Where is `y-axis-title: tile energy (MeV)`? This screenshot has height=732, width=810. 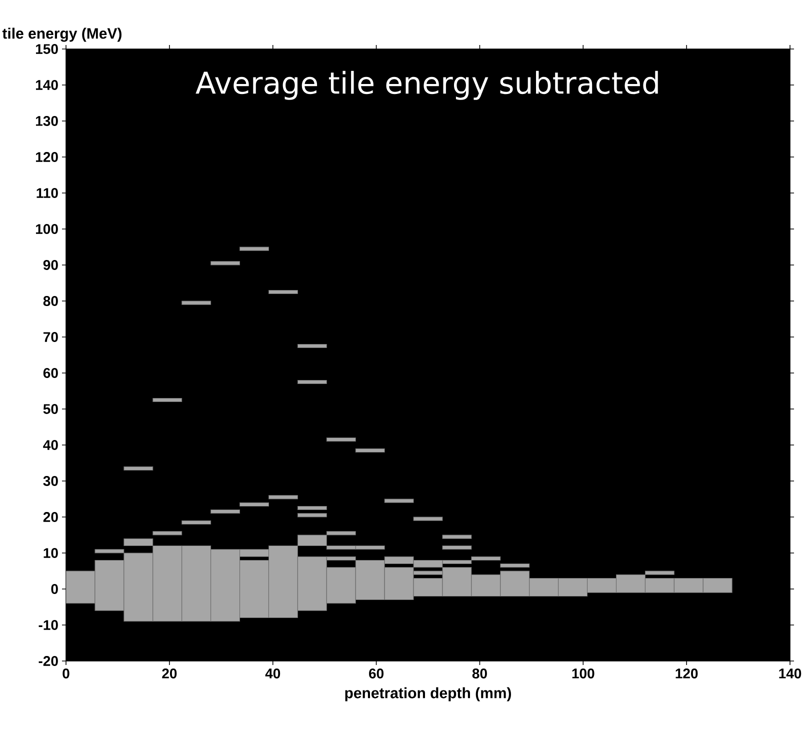 y-axis-title: tile energy (MeV) is located at coordinates (62, 35).